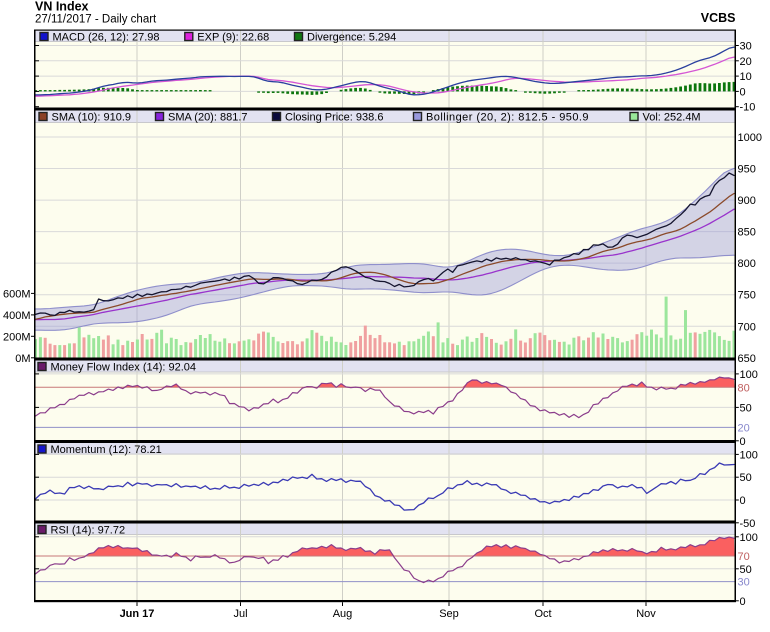 Image resolution: width=770 pixels, height=632 pixels. What do you see at coordinates (62, 7) in the screenshot?
I see `svg-text: VN Index` at bounding box center [62, 7].